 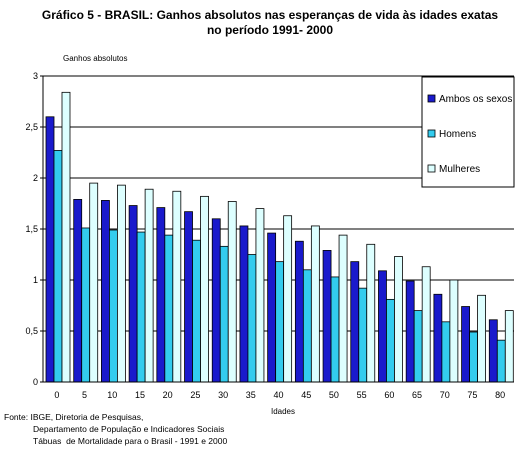 What do you see at coordinates (362, 395) in the screenshot?
I see `x-tick-label: 55` at bounding box center [362, 395].